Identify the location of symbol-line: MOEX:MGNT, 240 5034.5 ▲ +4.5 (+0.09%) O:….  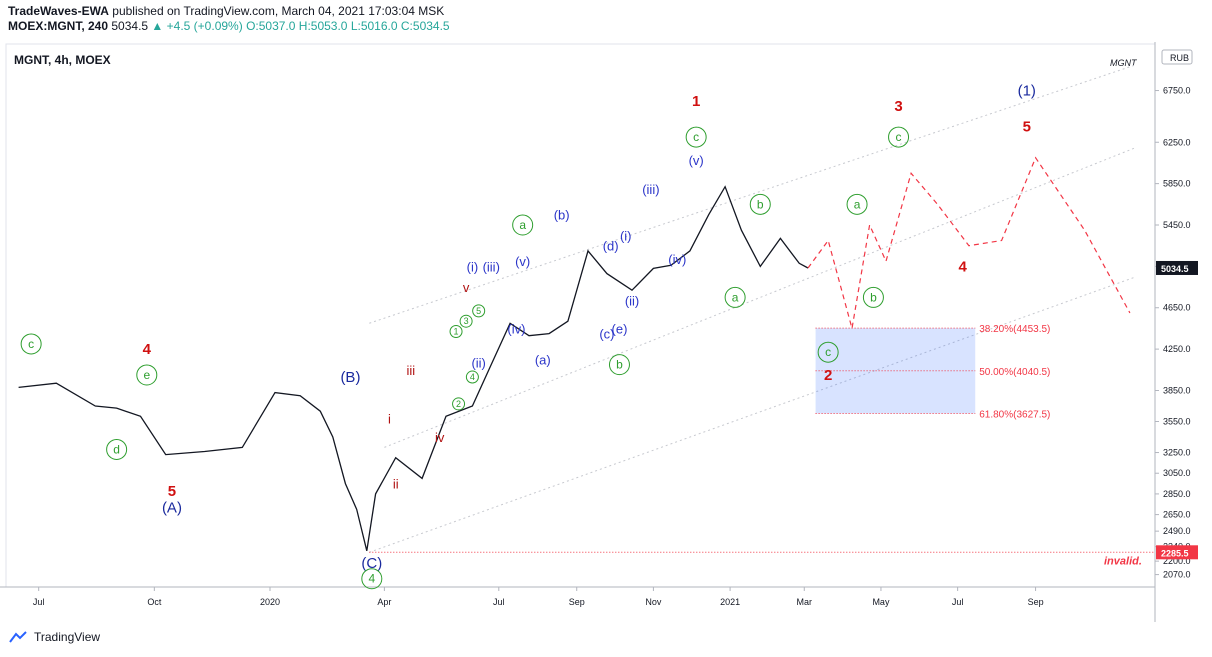
(229, 26).